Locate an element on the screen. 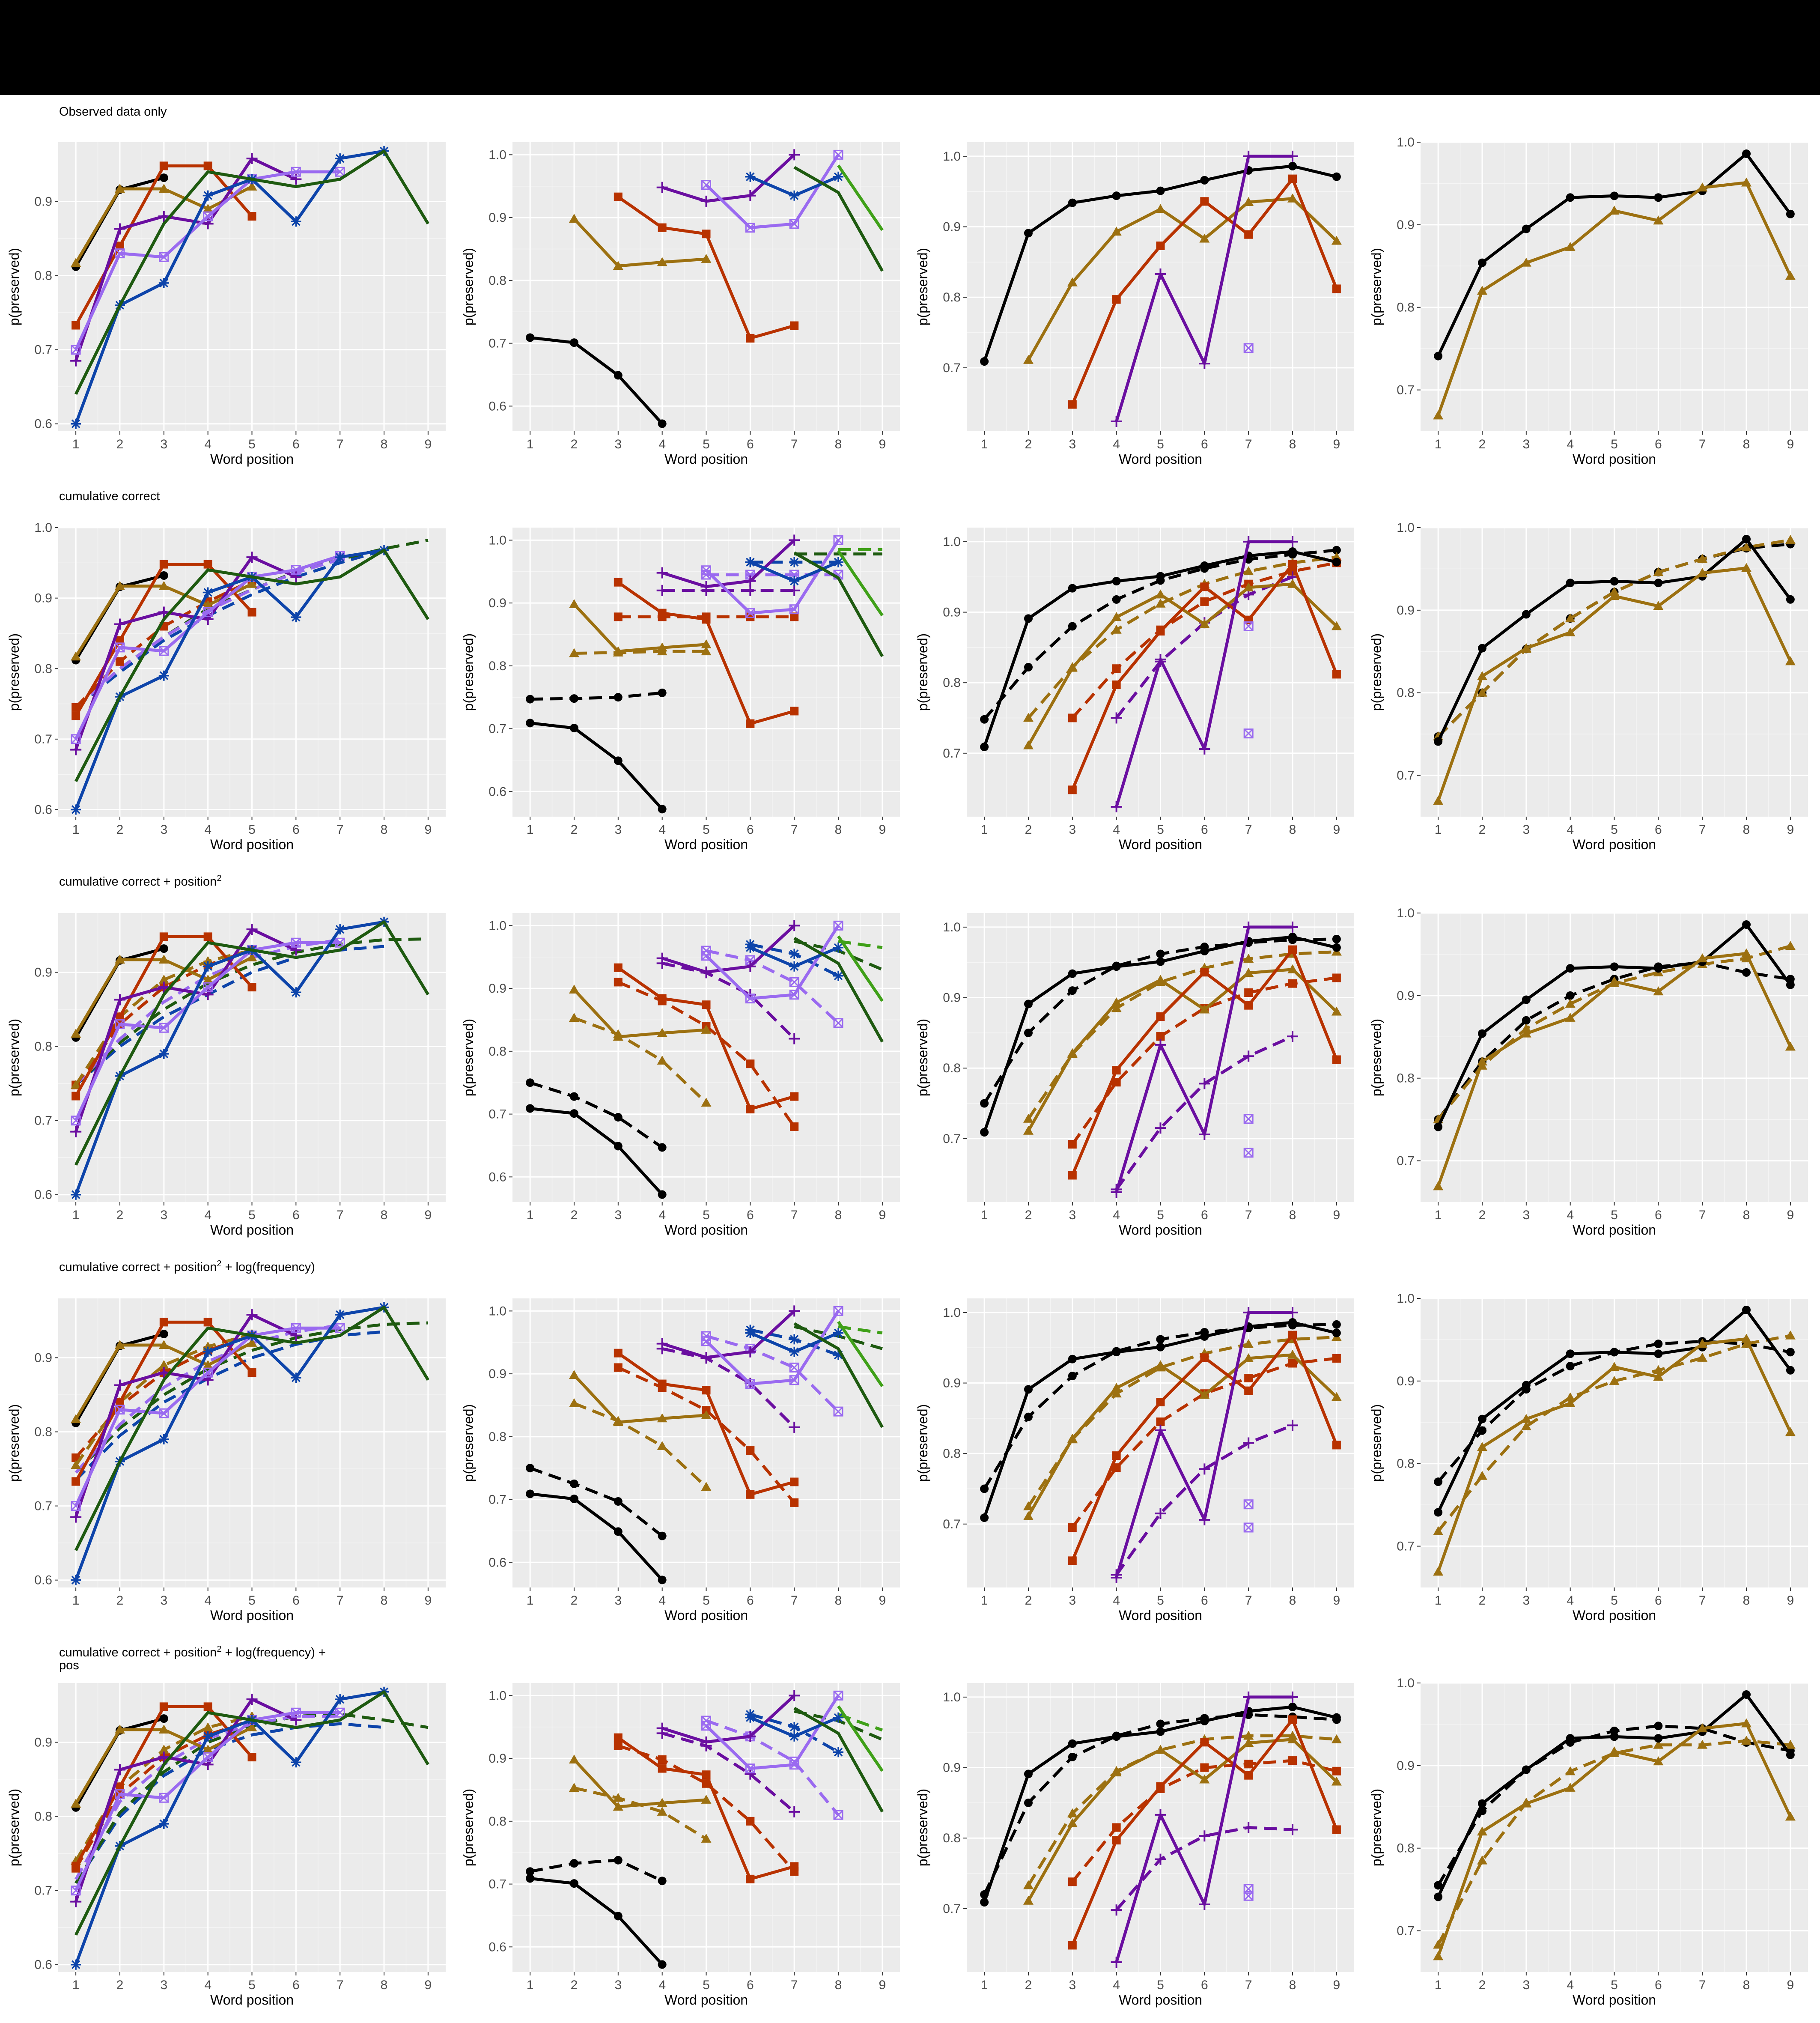 This screenshot has width=1820, height=2023. y-tick-label: 0.9 is located at coordinates (1406, 225).